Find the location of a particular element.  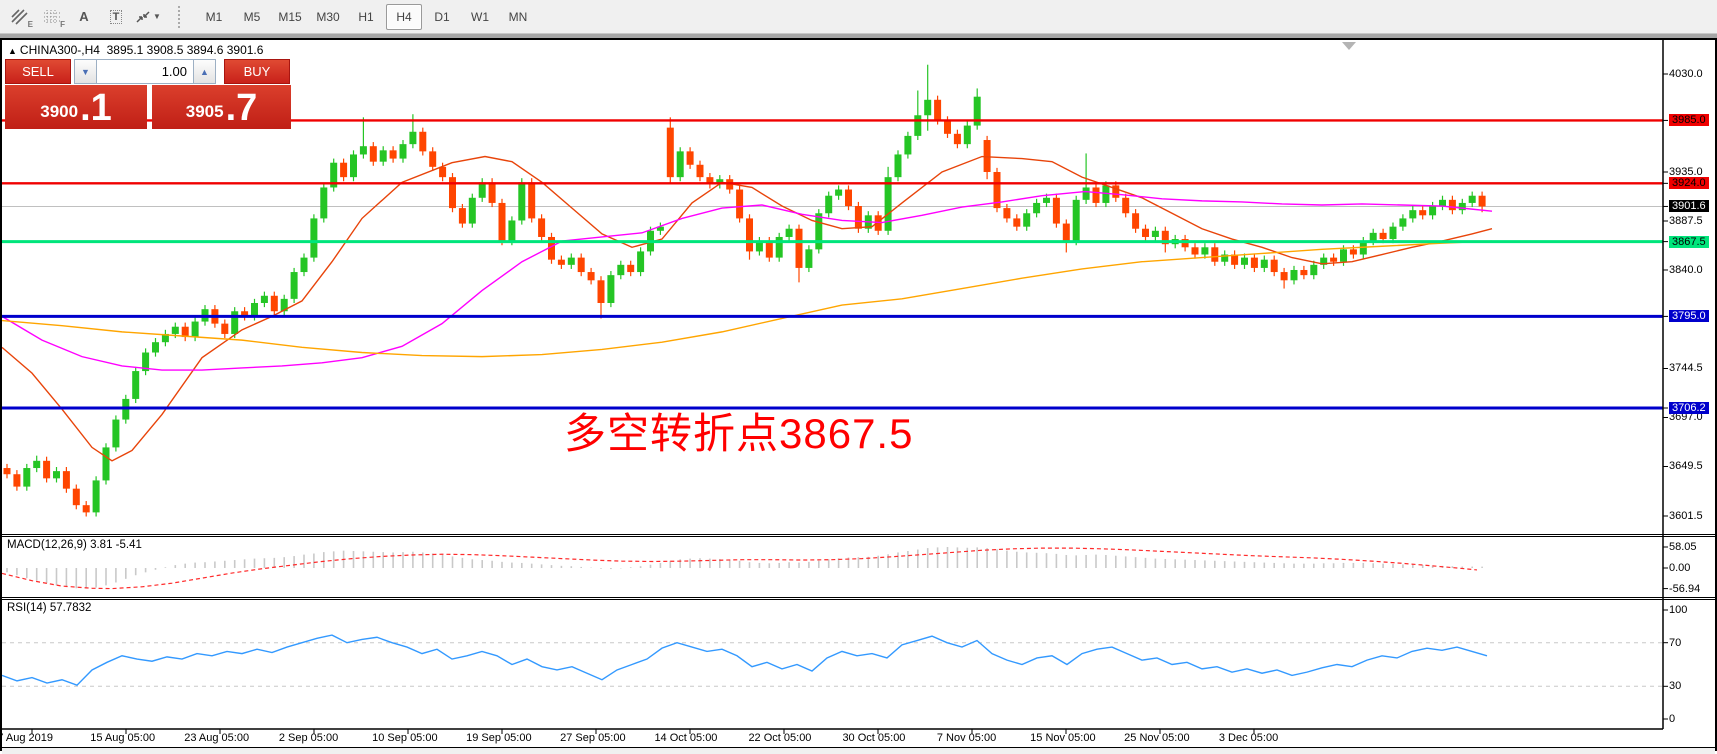

timeframe-button-m1: M1 is located at coordinates (214, 16).